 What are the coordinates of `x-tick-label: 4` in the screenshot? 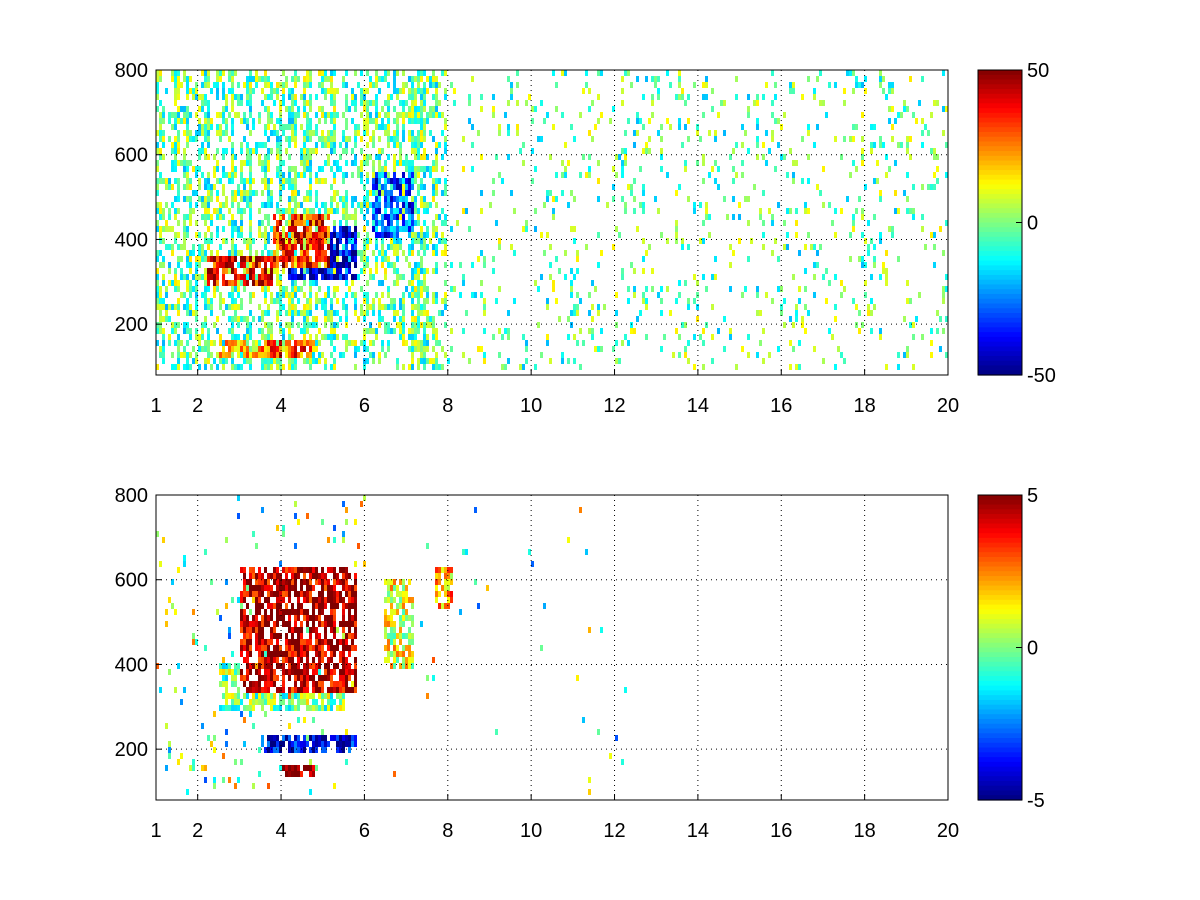 It's located at (280, 831).